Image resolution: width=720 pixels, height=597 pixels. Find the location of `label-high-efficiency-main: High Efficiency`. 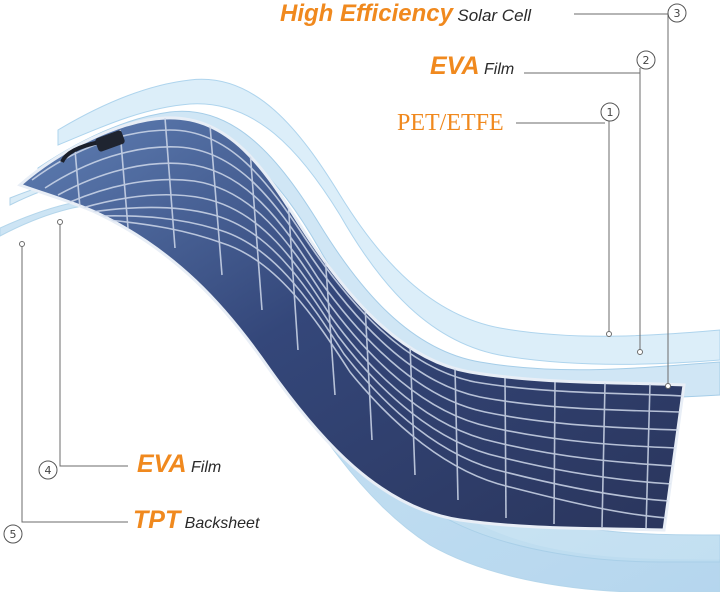

label-high-efficiency-main: High Efficiency is located at coordinates (366, 13).